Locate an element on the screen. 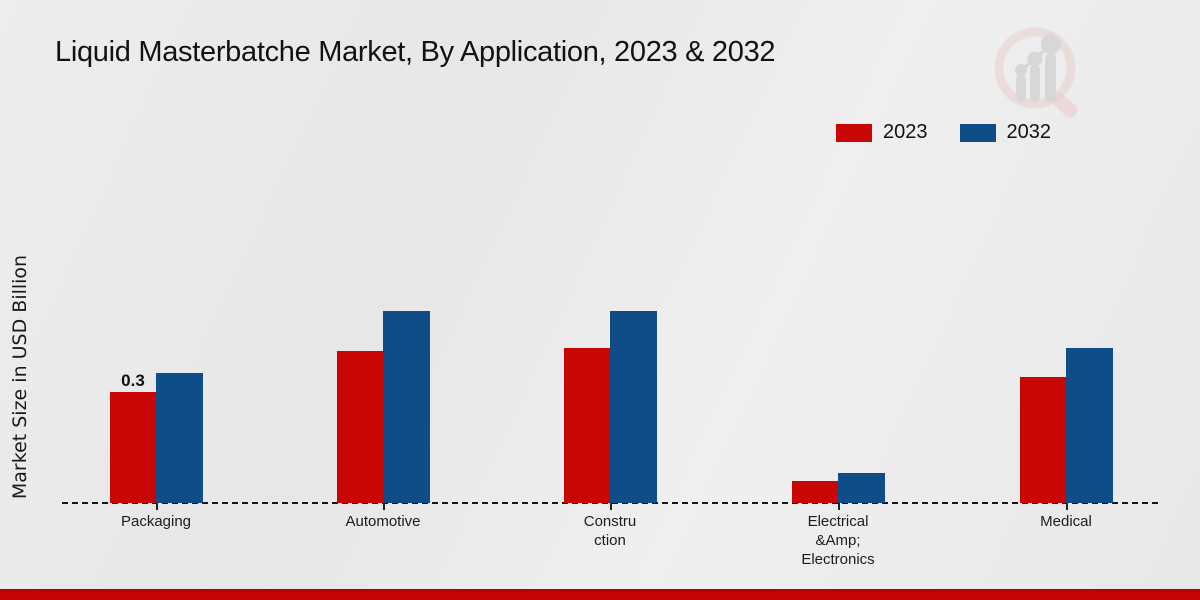  category-label: Medical is located at coordinates (1066, 521).